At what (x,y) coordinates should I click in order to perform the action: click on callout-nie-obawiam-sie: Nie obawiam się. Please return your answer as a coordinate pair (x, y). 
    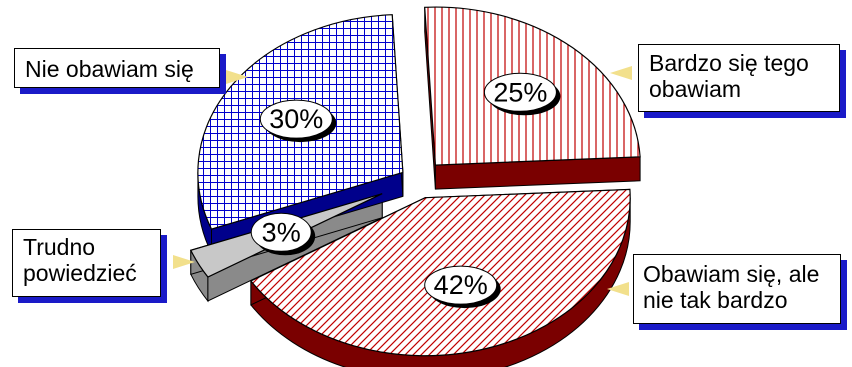
    Looking at the image, I should click on (117, 68).